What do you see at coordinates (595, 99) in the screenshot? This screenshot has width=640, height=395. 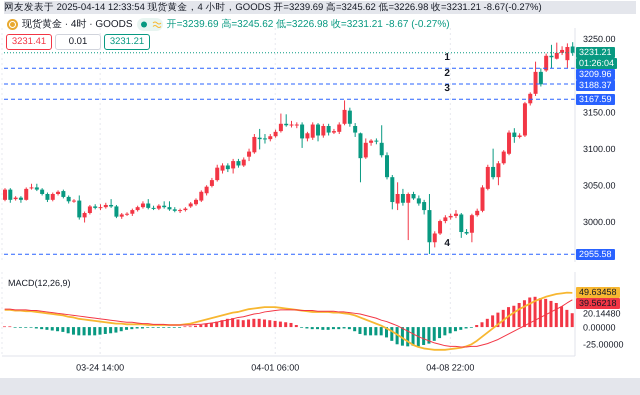 I see `ref-line-label: 3167.59` at bounding box center [595, 99].